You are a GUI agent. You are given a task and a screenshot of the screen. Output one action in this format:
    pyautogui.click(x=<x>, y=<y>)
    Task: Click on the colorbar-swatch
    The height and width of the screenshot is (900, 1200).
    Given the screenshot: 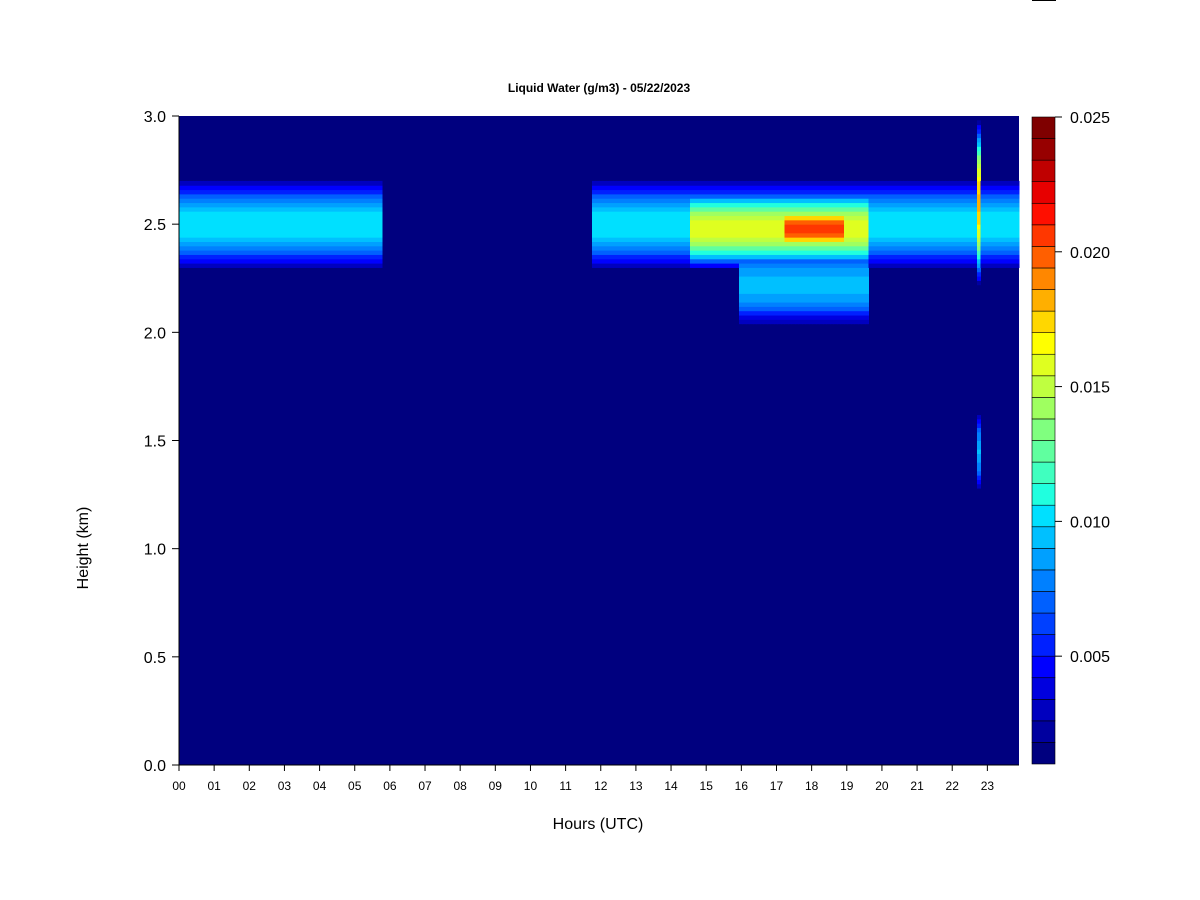 What is the action you would take?
    pyautogui.click(x=1043, y=278)
    